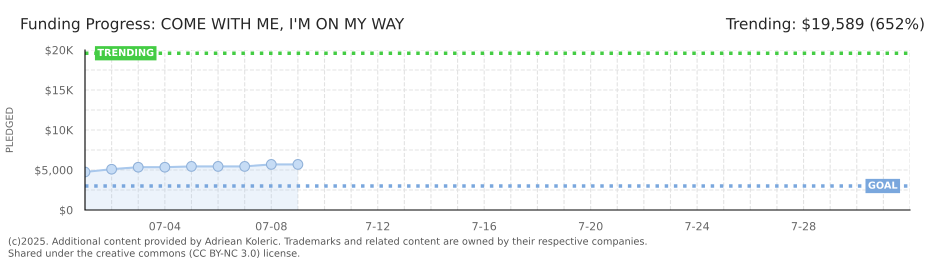 This screenshot has width=940, height=270. Describe the element at coordinates (213, 25) in the screenshot. I see `chart-title: Funding Progress: COME WITH ME, I'M ON MY WAY` at that location.